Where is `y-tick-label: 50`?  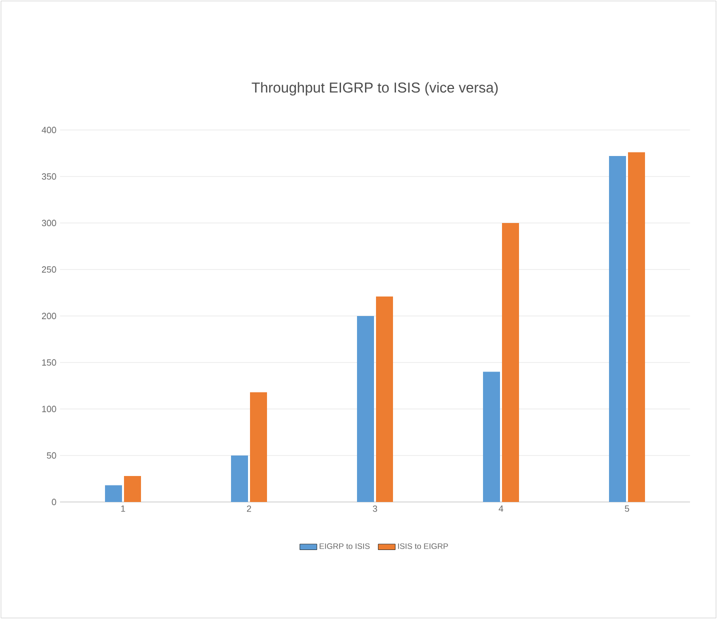 y-tick-label: 50 is located at coordinates (51, 455).